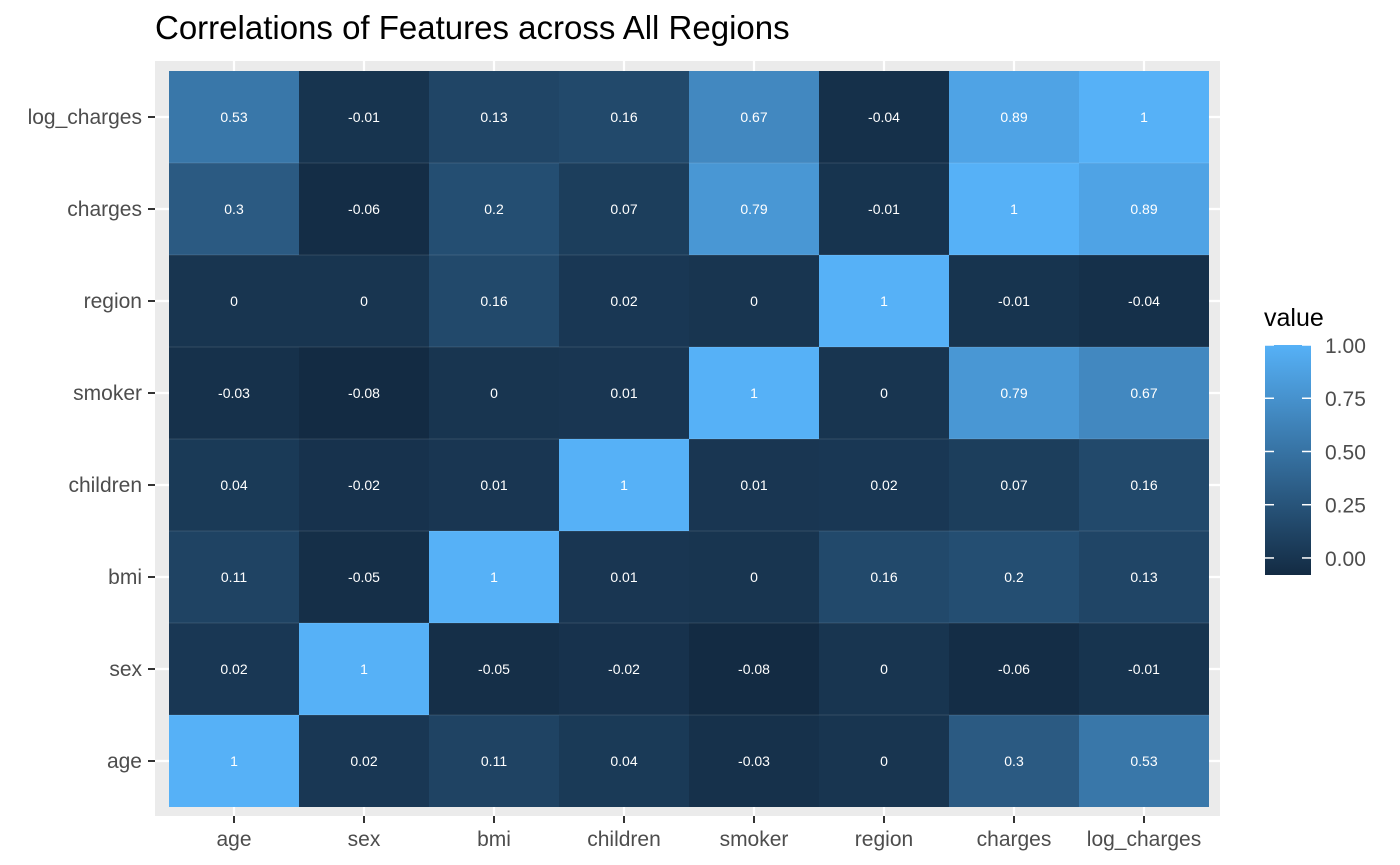  What do you see at coordinates (754, 301) in the screenshot?
I see `heatmap-cell-smoker-region` at bounding box center [754, 301].